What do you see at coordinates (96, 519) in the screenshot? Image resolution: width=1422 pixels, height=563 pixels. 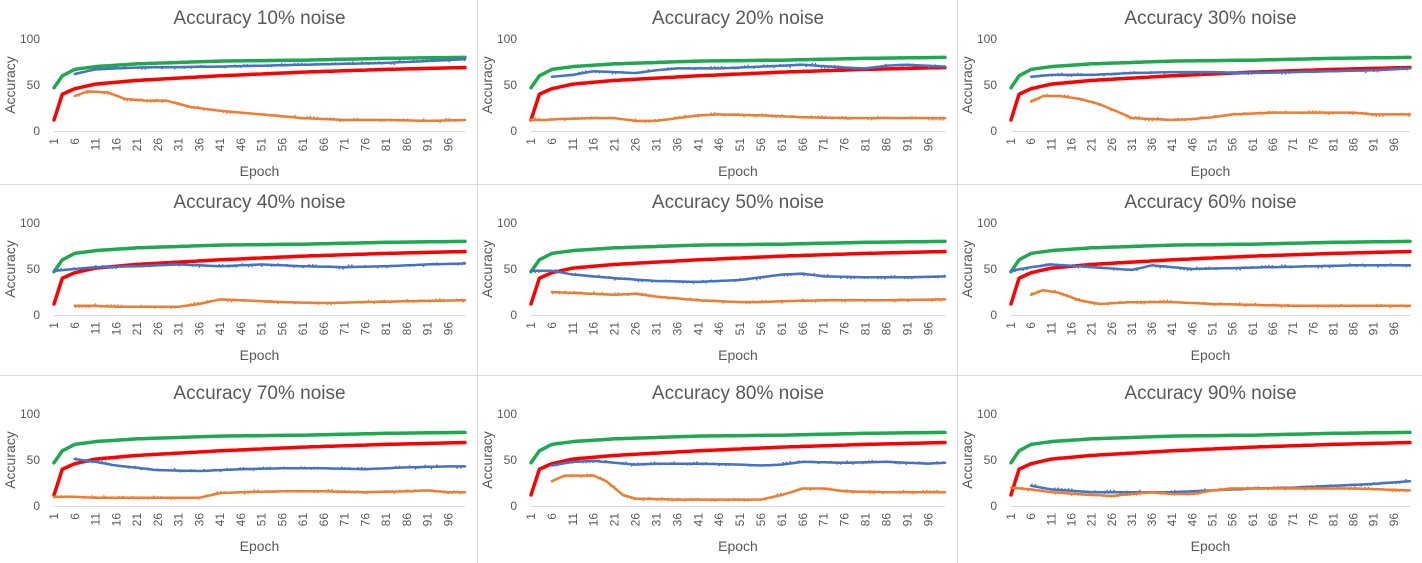 I see `x-tick-label: 11` at bounding box center [96, 519].